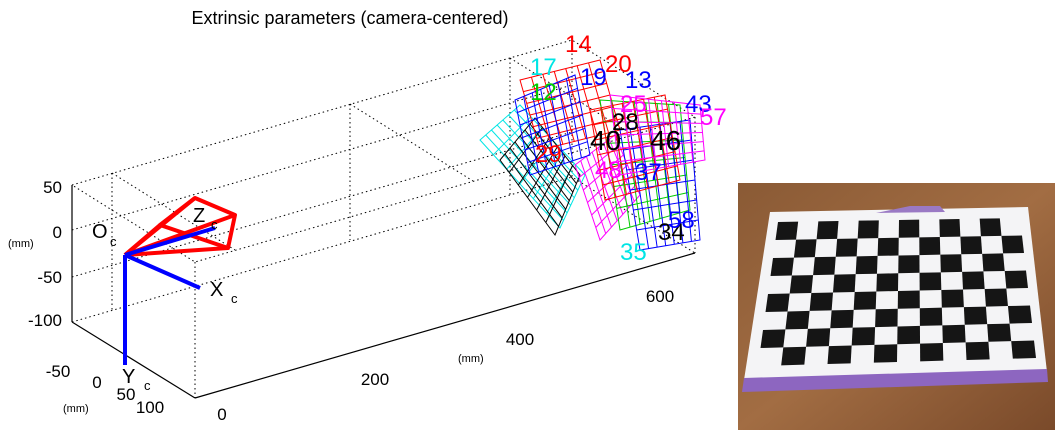 Image resolution: width=1055 pixels, height=435 pixels. I want to click on board-label: 46, so click(665, 140).